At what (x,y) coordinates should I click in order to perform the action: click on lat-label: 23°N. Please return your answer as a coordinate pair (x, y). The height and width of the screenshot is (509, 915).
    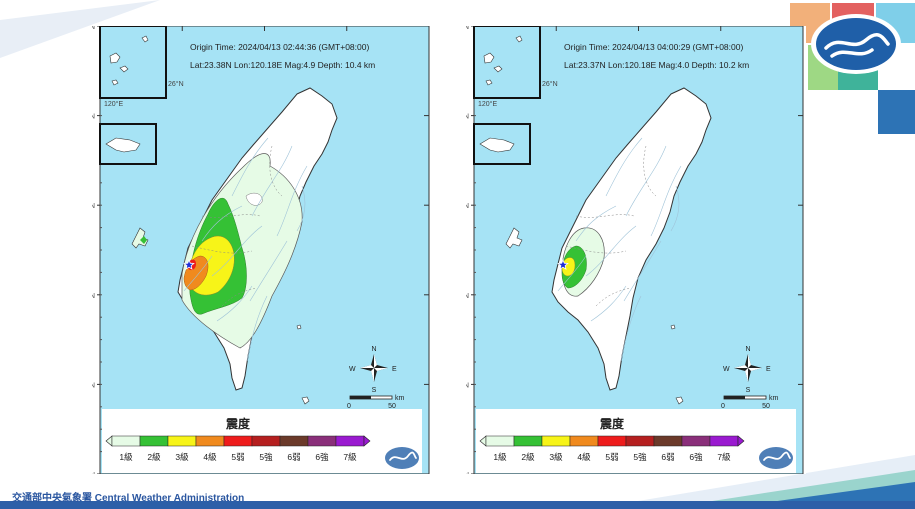
    Looking at the image, I should click on (467, 295).